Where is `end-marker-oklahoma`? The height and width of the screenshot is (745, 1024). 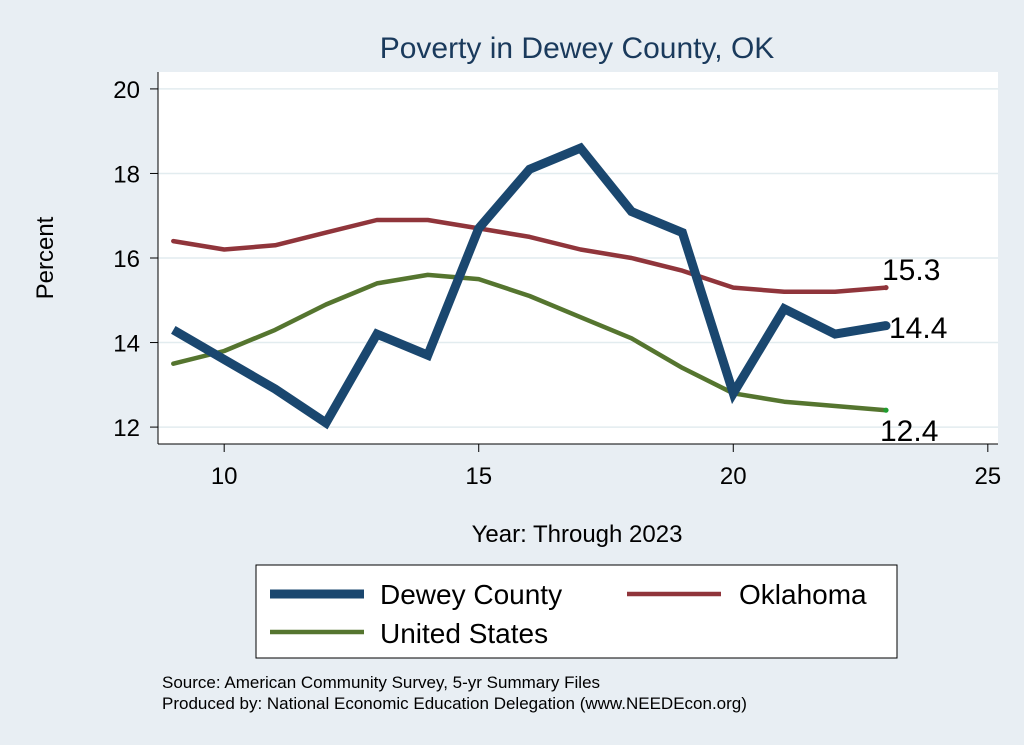 end-marker-oklahoma is located at coordinates (886, 287).